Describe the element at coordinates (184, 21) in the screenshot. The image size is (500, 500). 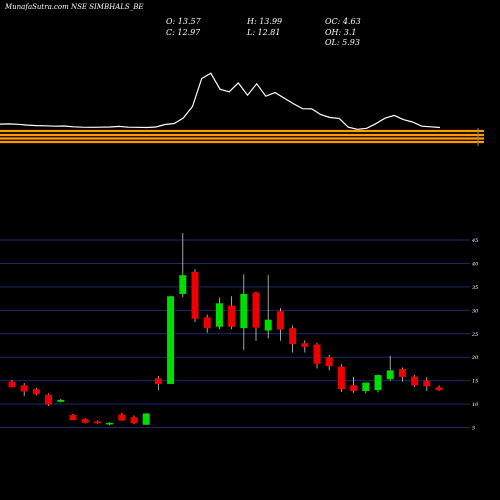
I see `ohlc-open: O: 13.57` at that location.